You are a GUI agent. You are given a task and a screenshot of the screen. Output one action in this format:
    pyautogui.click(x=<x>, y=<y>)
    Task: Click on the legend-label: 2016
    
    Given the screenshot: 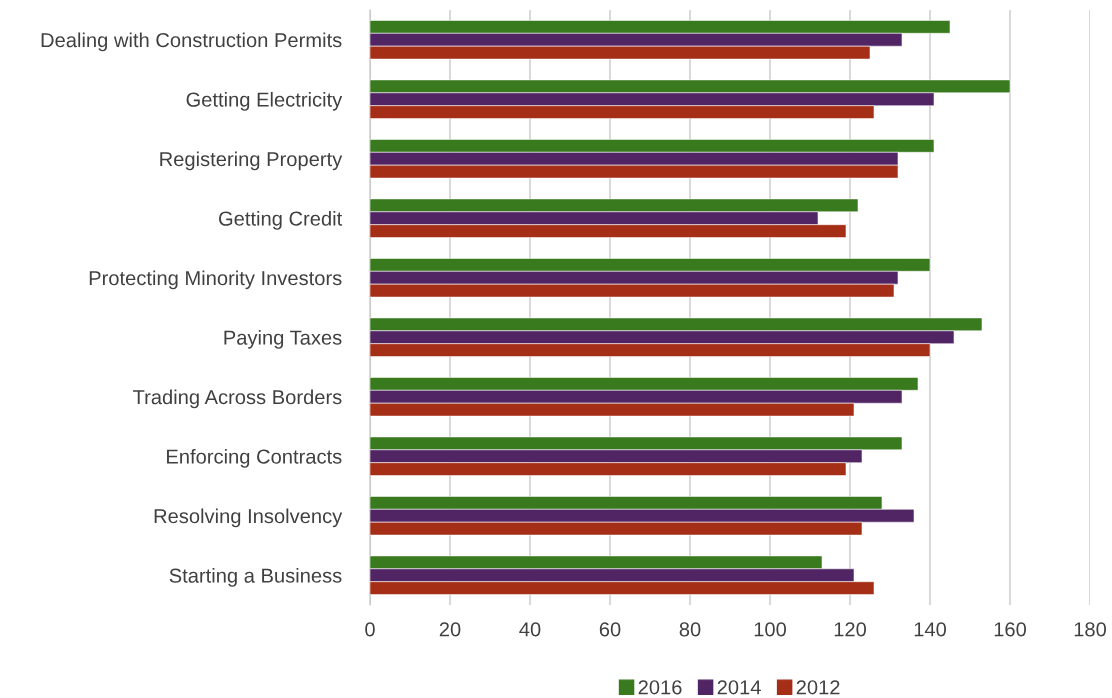 What is the action you would take?
    pyautogui.click(x=660, y=687)
    